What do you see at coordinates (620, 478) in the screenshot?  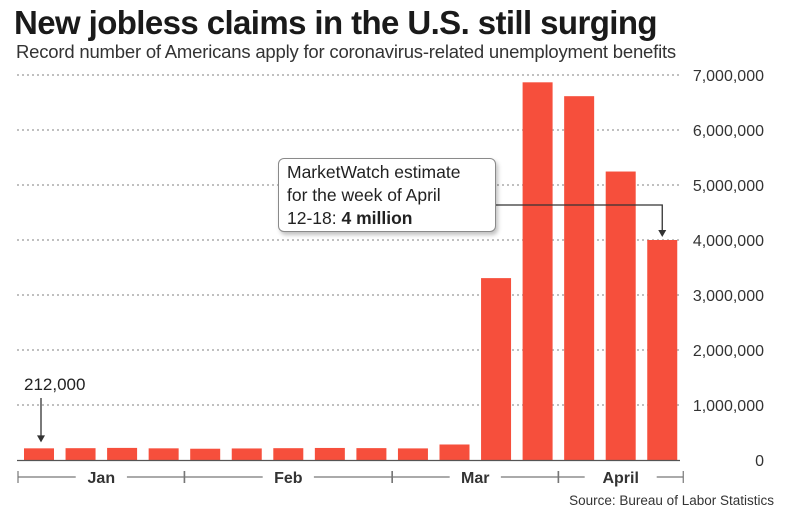 I see `x-month-label: April` at bounding box center [620, 478].